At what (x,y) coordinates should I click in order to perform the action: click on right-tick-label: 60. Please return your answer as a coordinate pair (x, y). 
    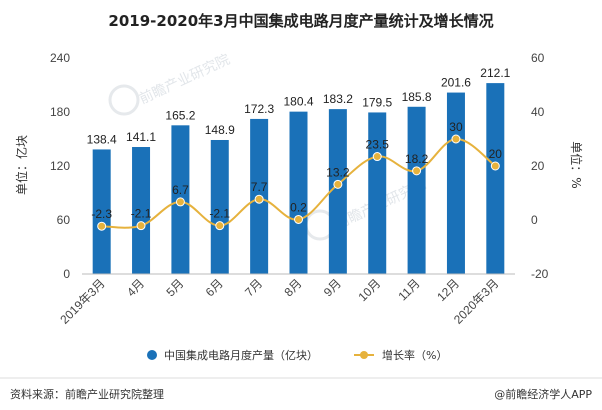
    Looking at the image, I should click on (538, 58).